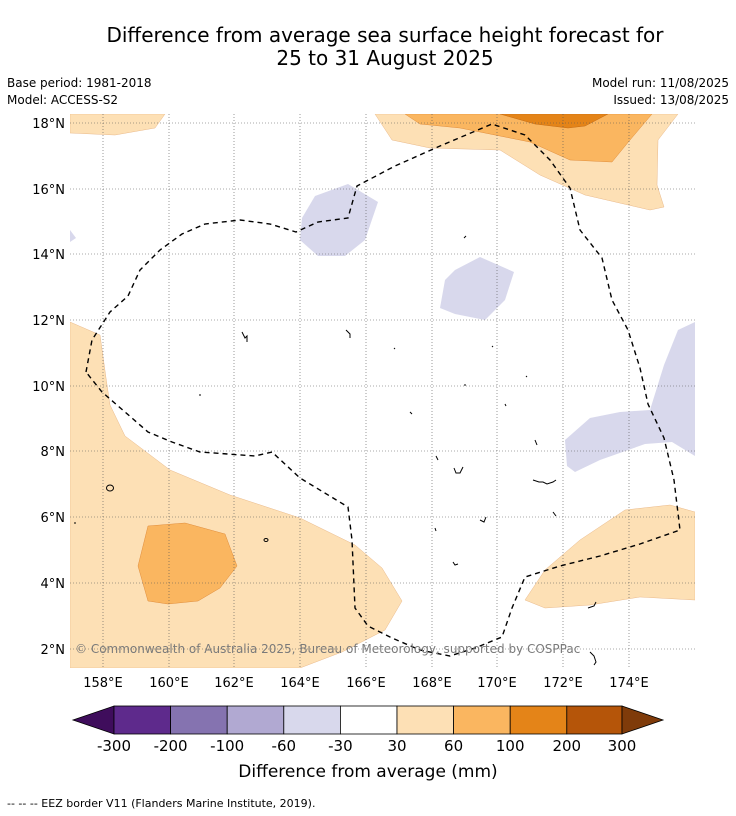 The image size is (736, 816). I want to click on lat-labels: 18°N 16°N 14°N 12°N 10°N 8°N 6°N 4°N 2°N, so click(48, 387).